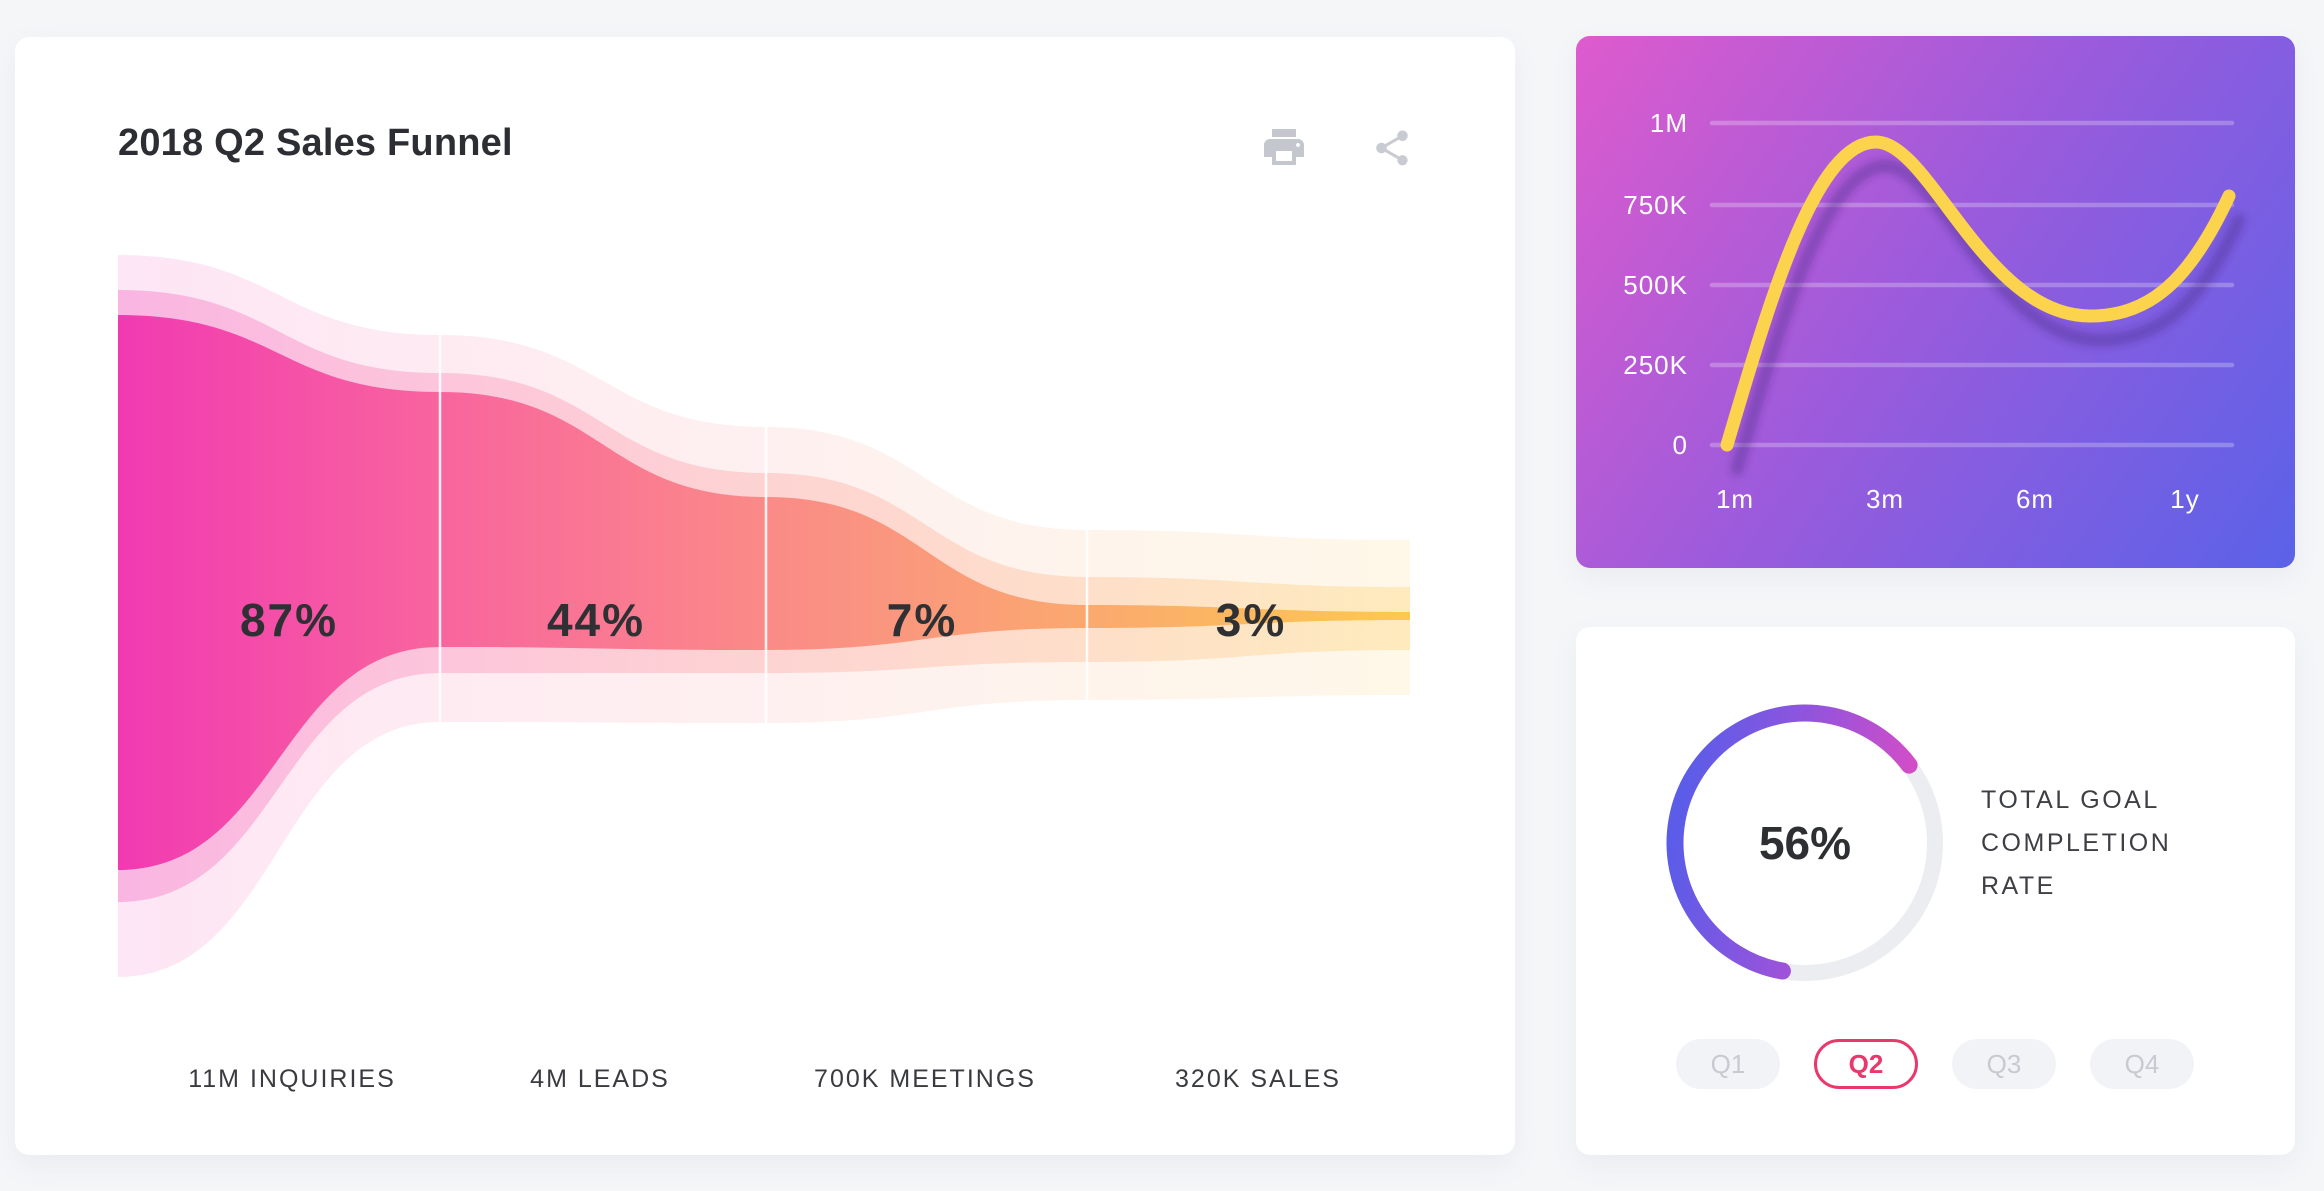 The width and height of the screenshot is (2324, 1191). Describe the element at coordinates (2018, 886) in the screenshot. I see `goal-label-line: RATE` at that location.